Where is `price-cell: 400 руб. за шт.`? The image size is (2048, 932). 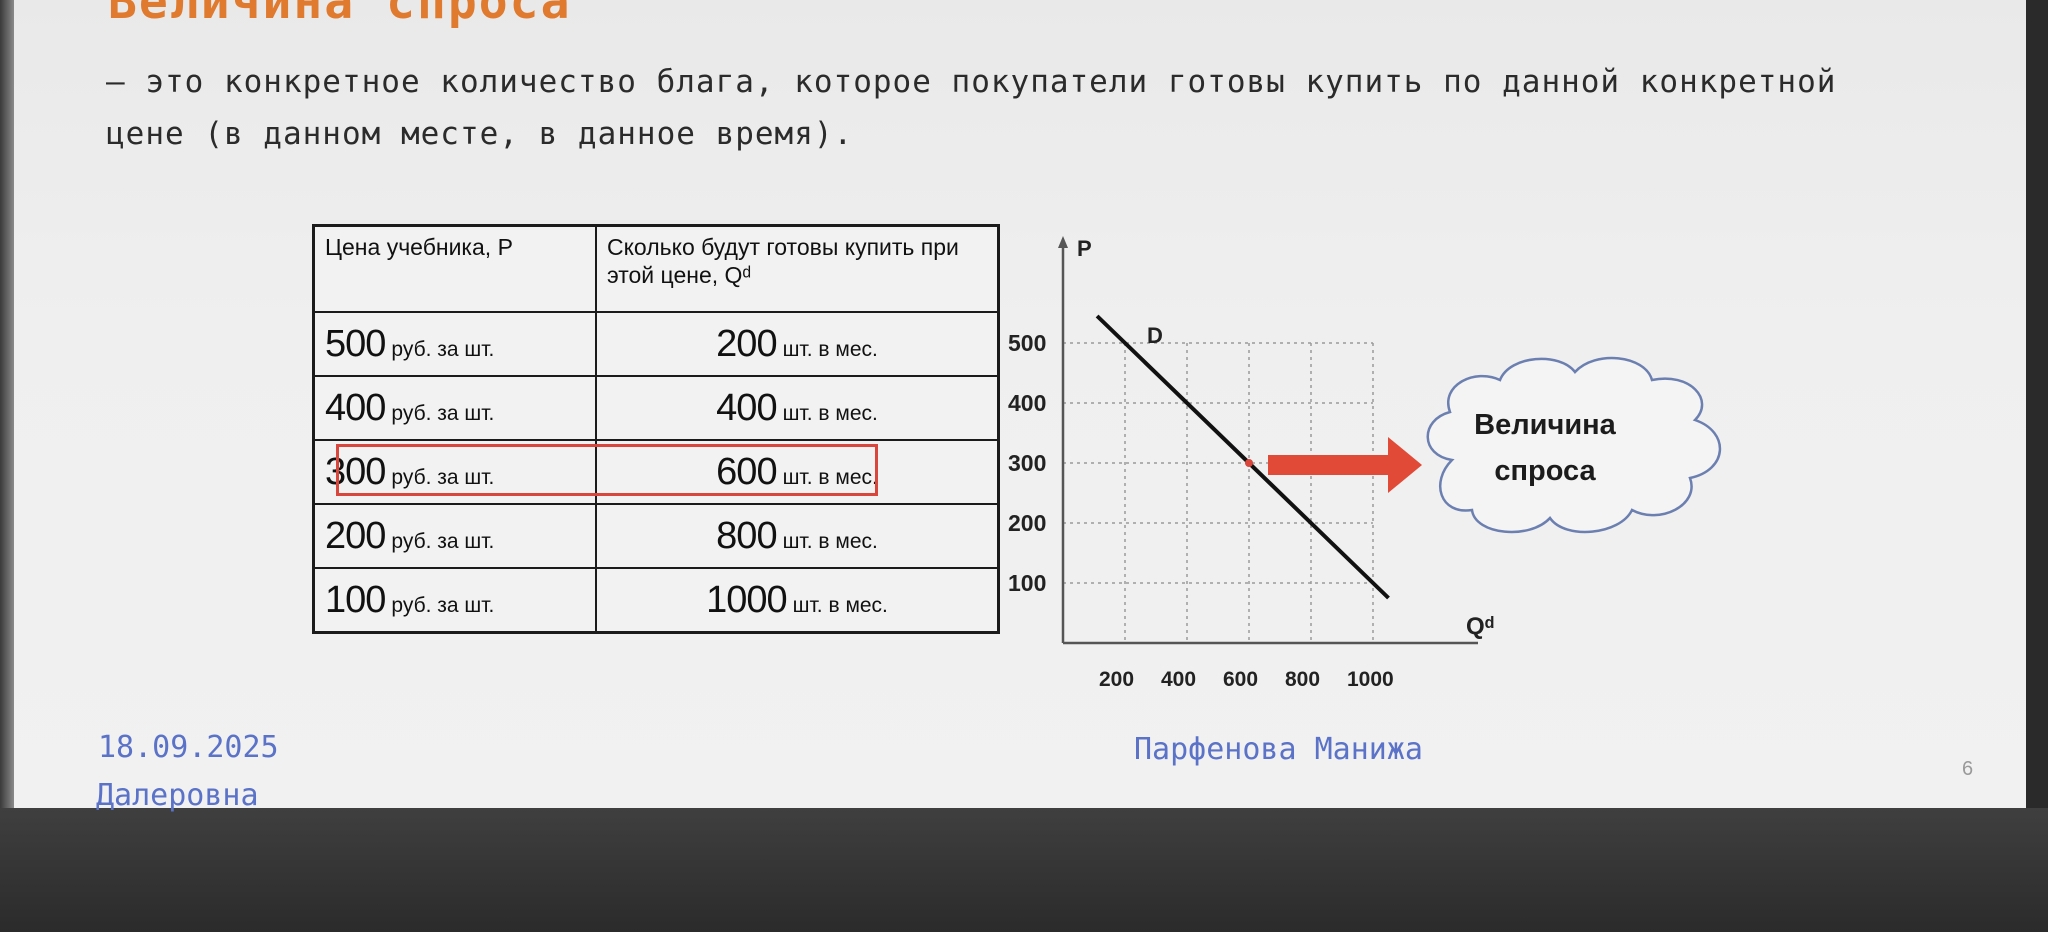 price-cell: 400 руб. за шт. is located at coordinates (454, 408).